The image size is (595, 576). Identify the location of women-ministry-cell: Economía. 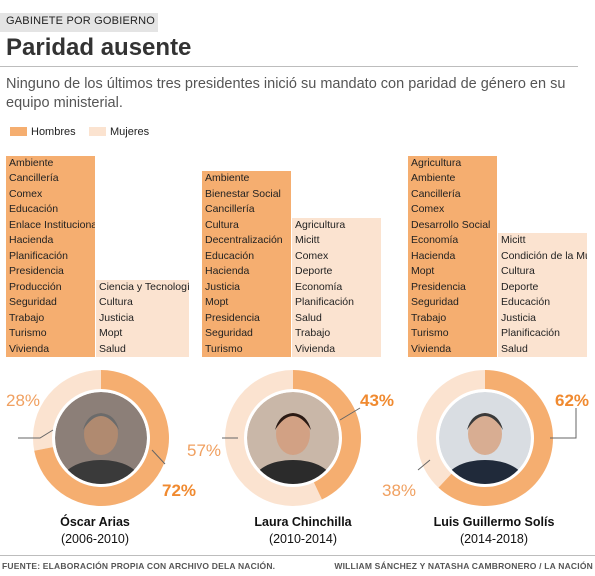
(336, 287).